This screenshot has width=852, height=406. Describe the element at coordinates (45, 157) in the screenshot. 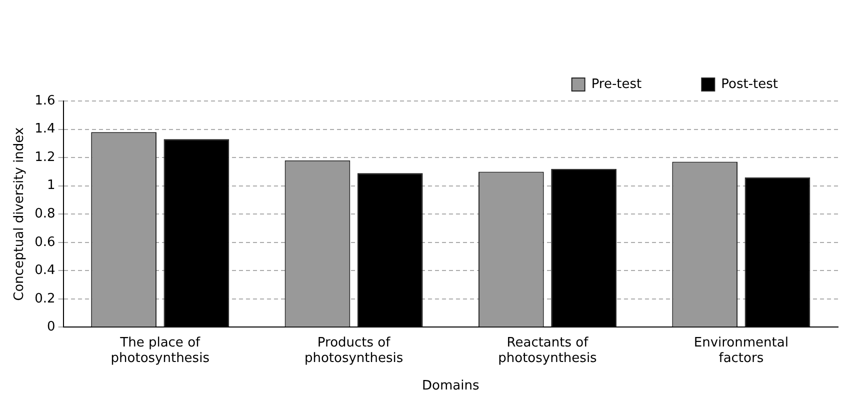

I see `y-tick-label: 1.2` at that location.